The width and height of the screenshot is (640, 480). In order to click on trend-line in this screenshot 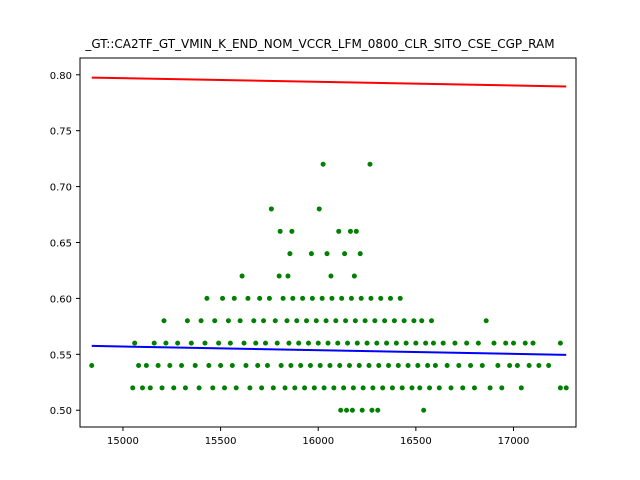, I will do `click(329, 82)`.